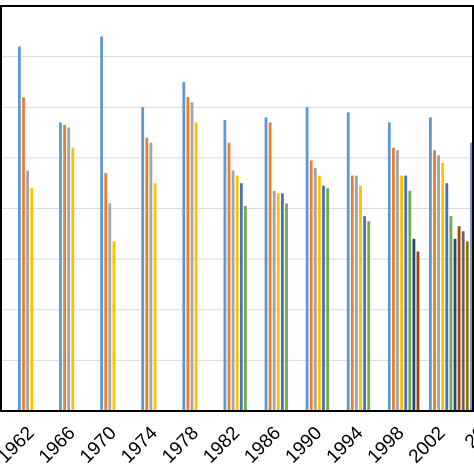 The height and width of the screenshot is (474, 474). What do you see at coordinates (304, 445) in the screenshot?
I see `x-tick-label: 1990` at bounding box center [304, 445].